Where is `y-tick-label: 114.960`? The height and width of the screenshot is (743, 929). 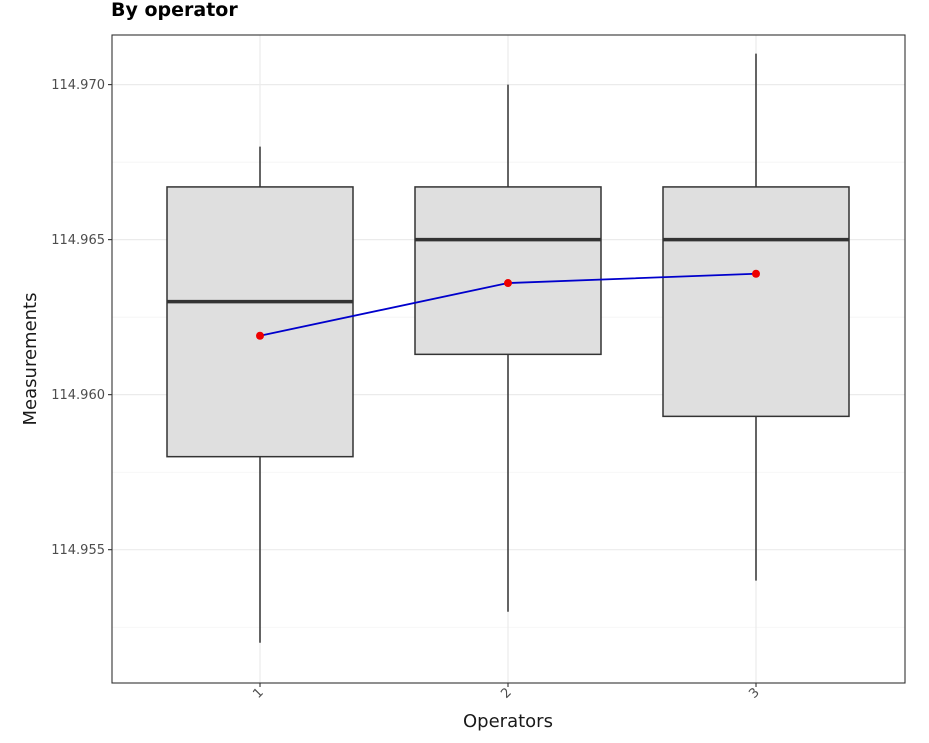 y-tick-label: 114.960 is located at coordinates (78, 395).